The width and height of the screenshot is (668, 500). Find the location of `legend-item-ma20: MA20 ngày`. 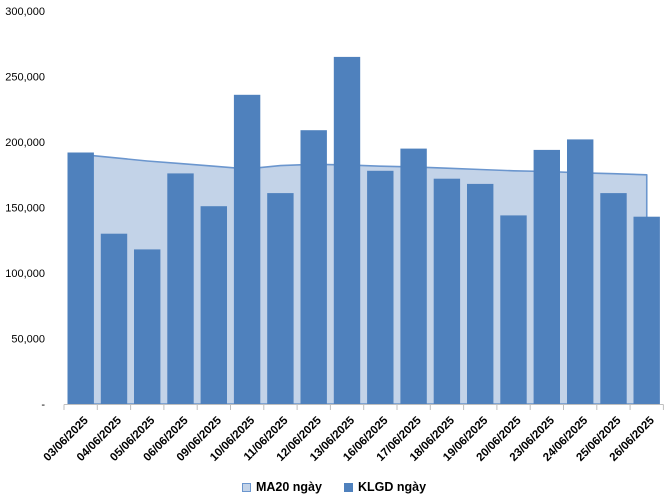

legend-item-ma20: MA20 ngày is located at coordinates (281, 486).